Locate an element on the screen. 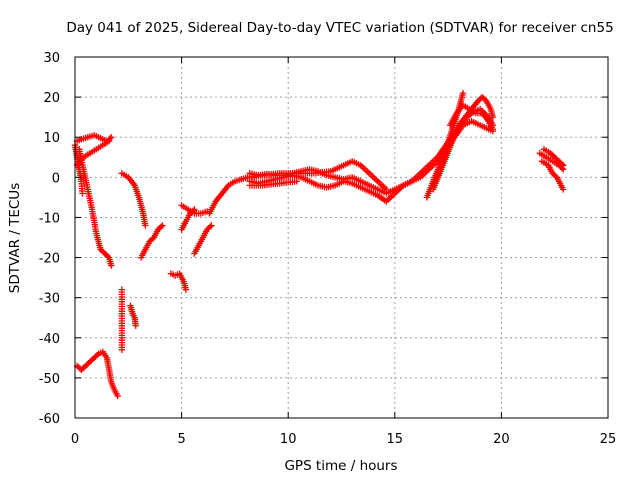 The width and height of the screenshot is (640, 480). series-trace-l is located at coordinates (194, 209).